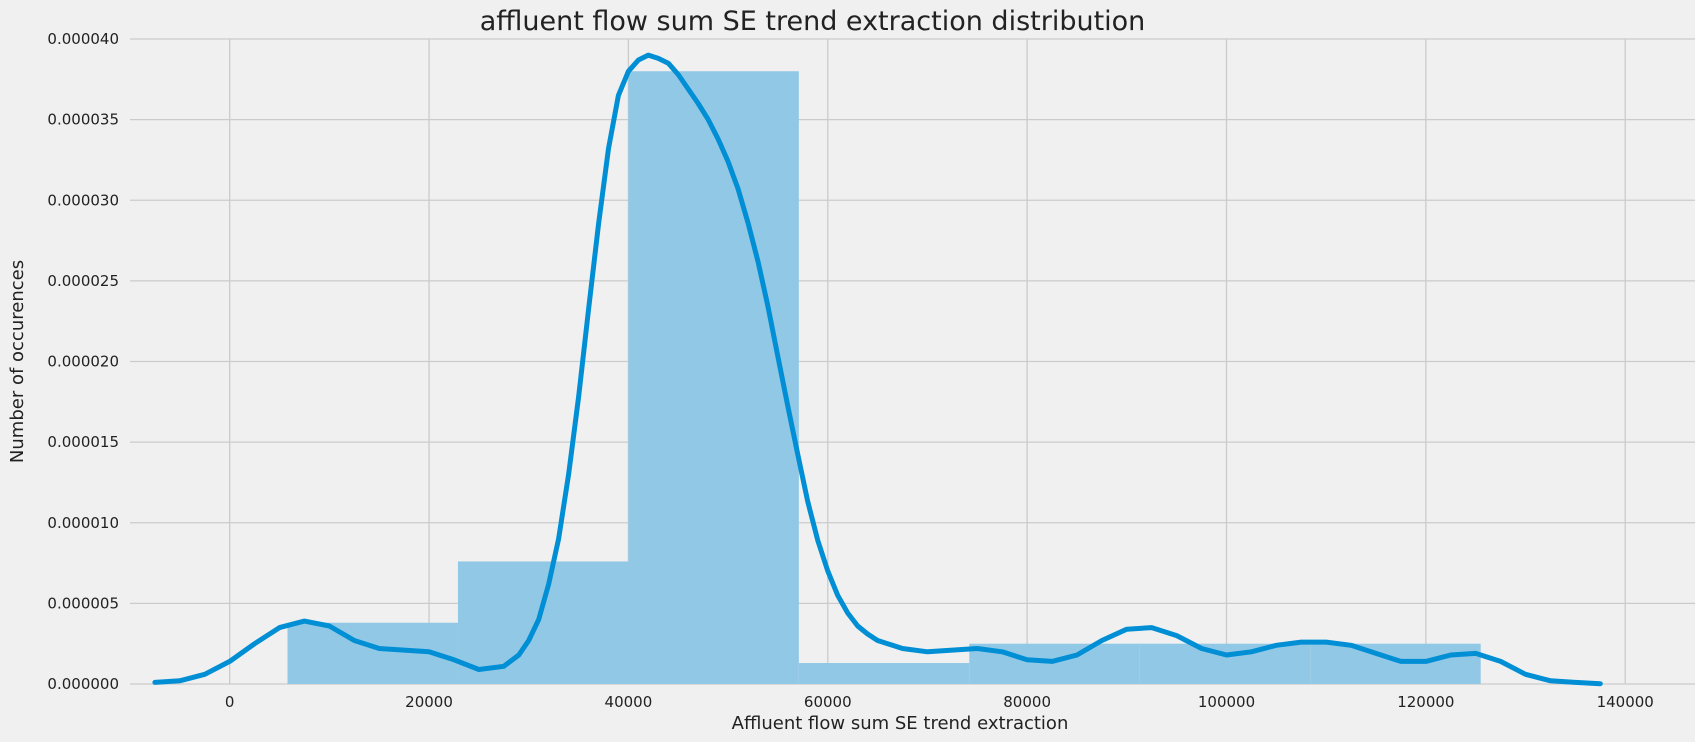 The height and width of the screenshot is (742, 1695). I want to click on y-axis-label: Number of occurences, so click(17, 361).